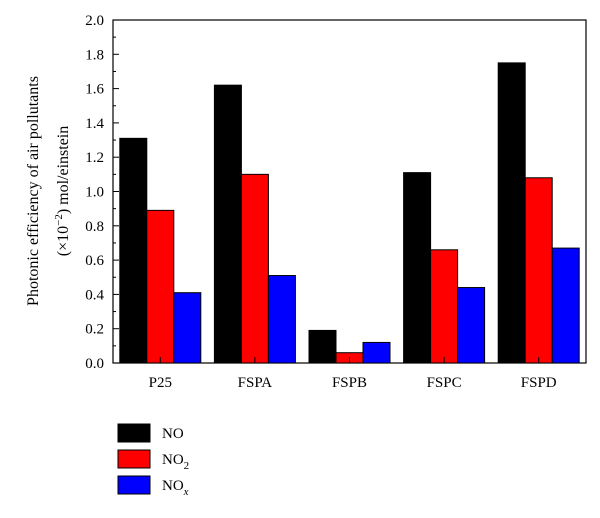 This screenshot has height=518, width=600. I want to click on y-tick-label: 0.4, so click(94, 295).